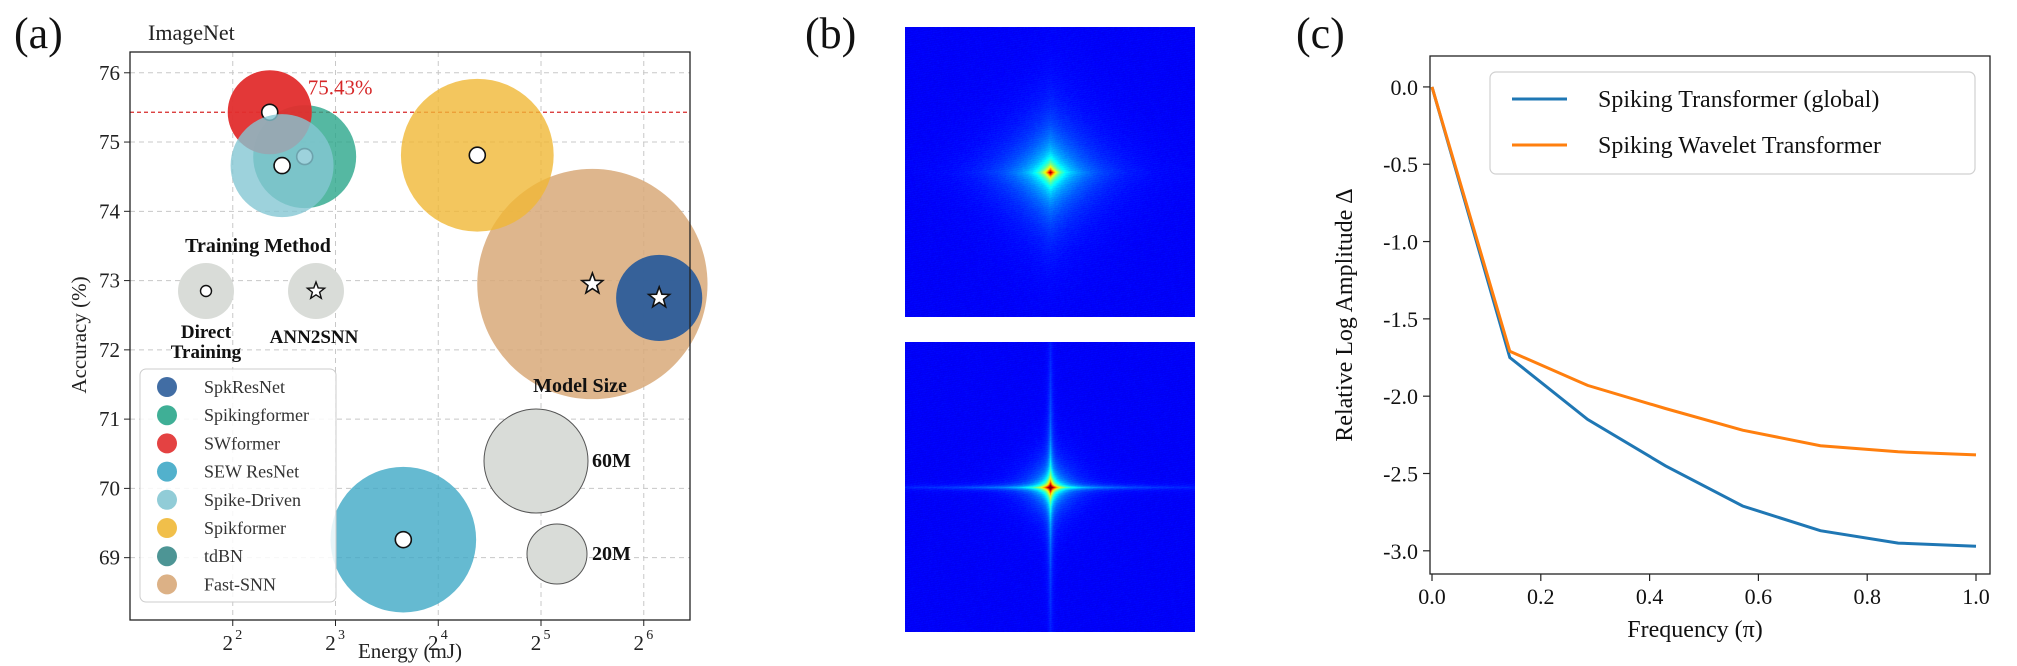 This screenshot has width=2017, height=666. Describe the element at coordinates (1400, 473) in the screenshot. I see `y-tick-label: -2.5` at that location.